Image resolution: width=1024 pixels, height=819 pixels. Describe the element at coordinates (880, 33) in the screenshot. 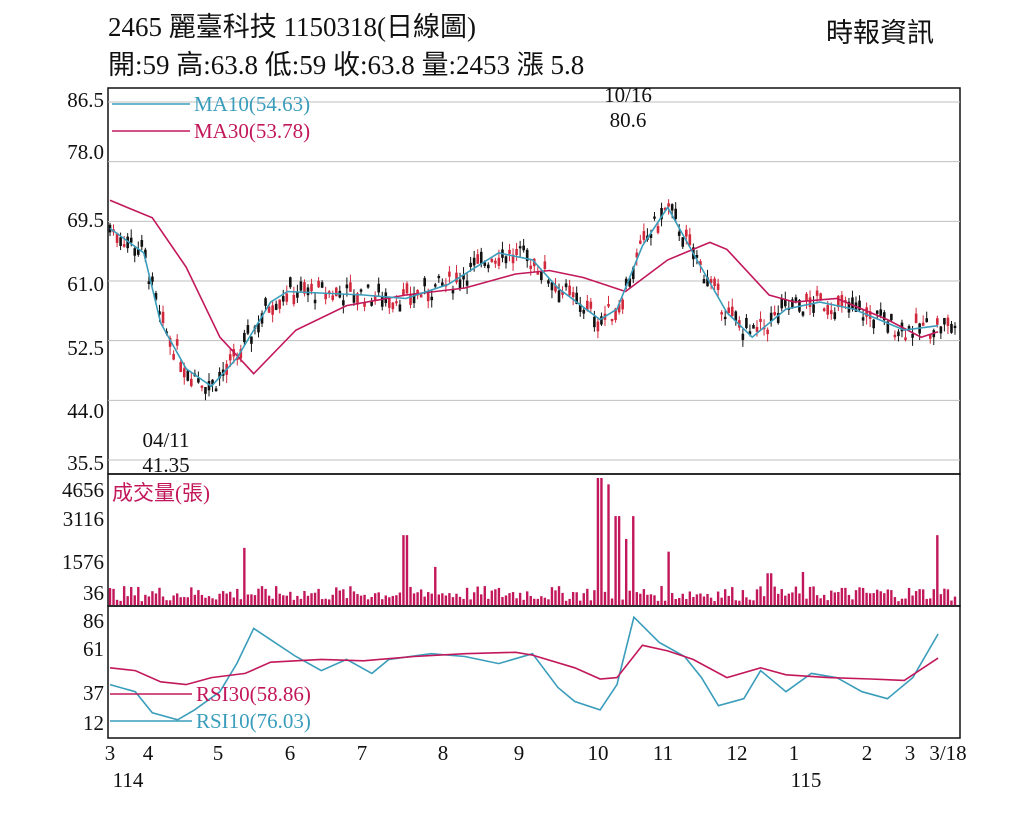

I see `data-source: 時報資訊` at that location.